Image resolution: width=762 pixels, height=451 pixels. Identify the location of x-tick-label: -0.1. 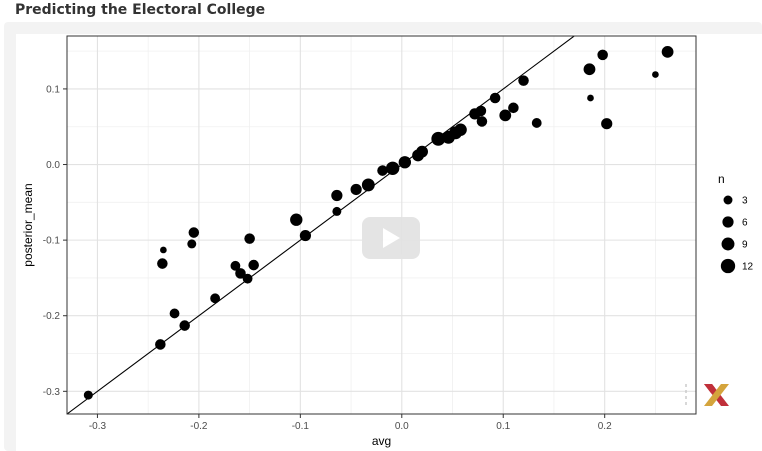
(301, 426).